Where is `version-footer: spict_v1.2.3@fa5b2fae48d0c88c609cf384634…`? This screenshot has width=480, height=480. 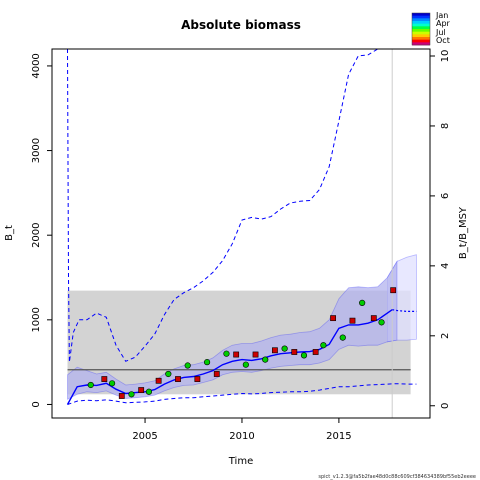 version-footer: spict_v1.2.3@fa5b2fae48d0c88c609cf384634… is located at coordinates (397, 477).